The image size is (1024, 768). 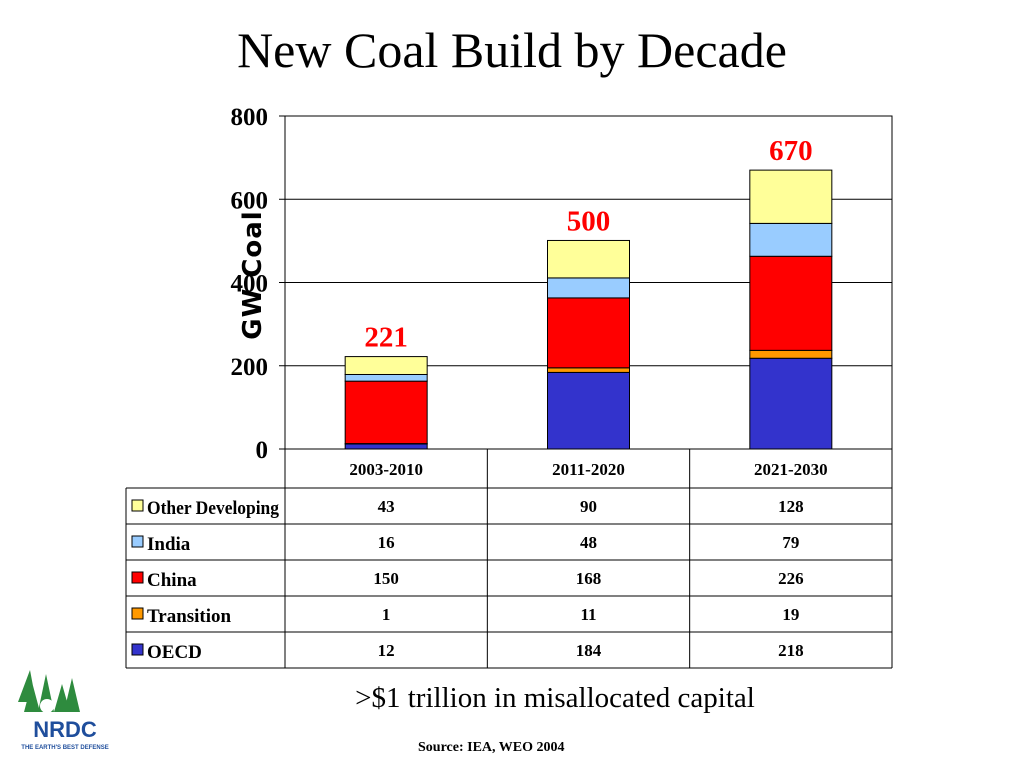 What do you see at coordinates (386, 650) in the screenshot?
I see `table-cell: 12` at bounding box center [386, 650].